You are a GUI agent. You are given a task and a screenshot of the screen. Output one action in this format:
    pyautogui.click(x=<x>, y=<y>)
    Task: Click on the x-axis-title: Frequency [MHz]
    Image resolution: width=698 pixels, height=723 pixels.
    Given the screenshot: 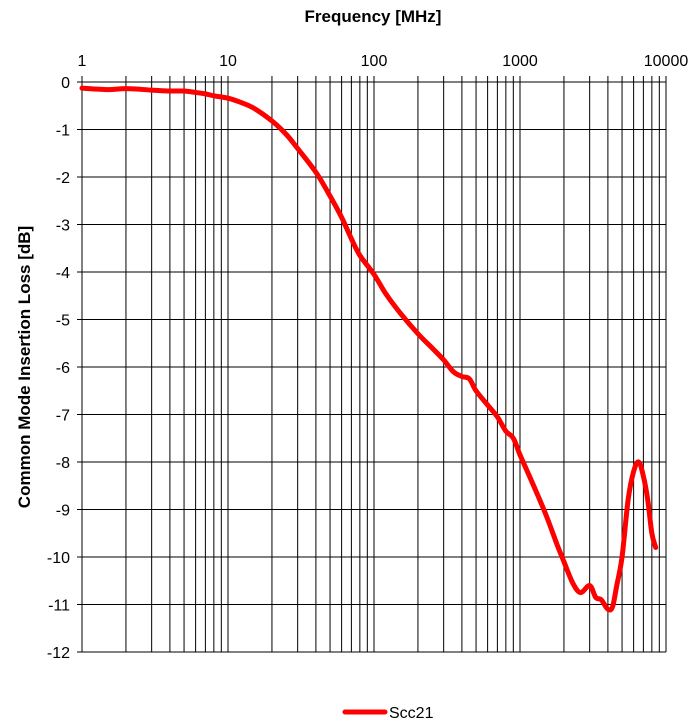 What is the action you would take?
    pyautogui.click(x=373, y=16)
    